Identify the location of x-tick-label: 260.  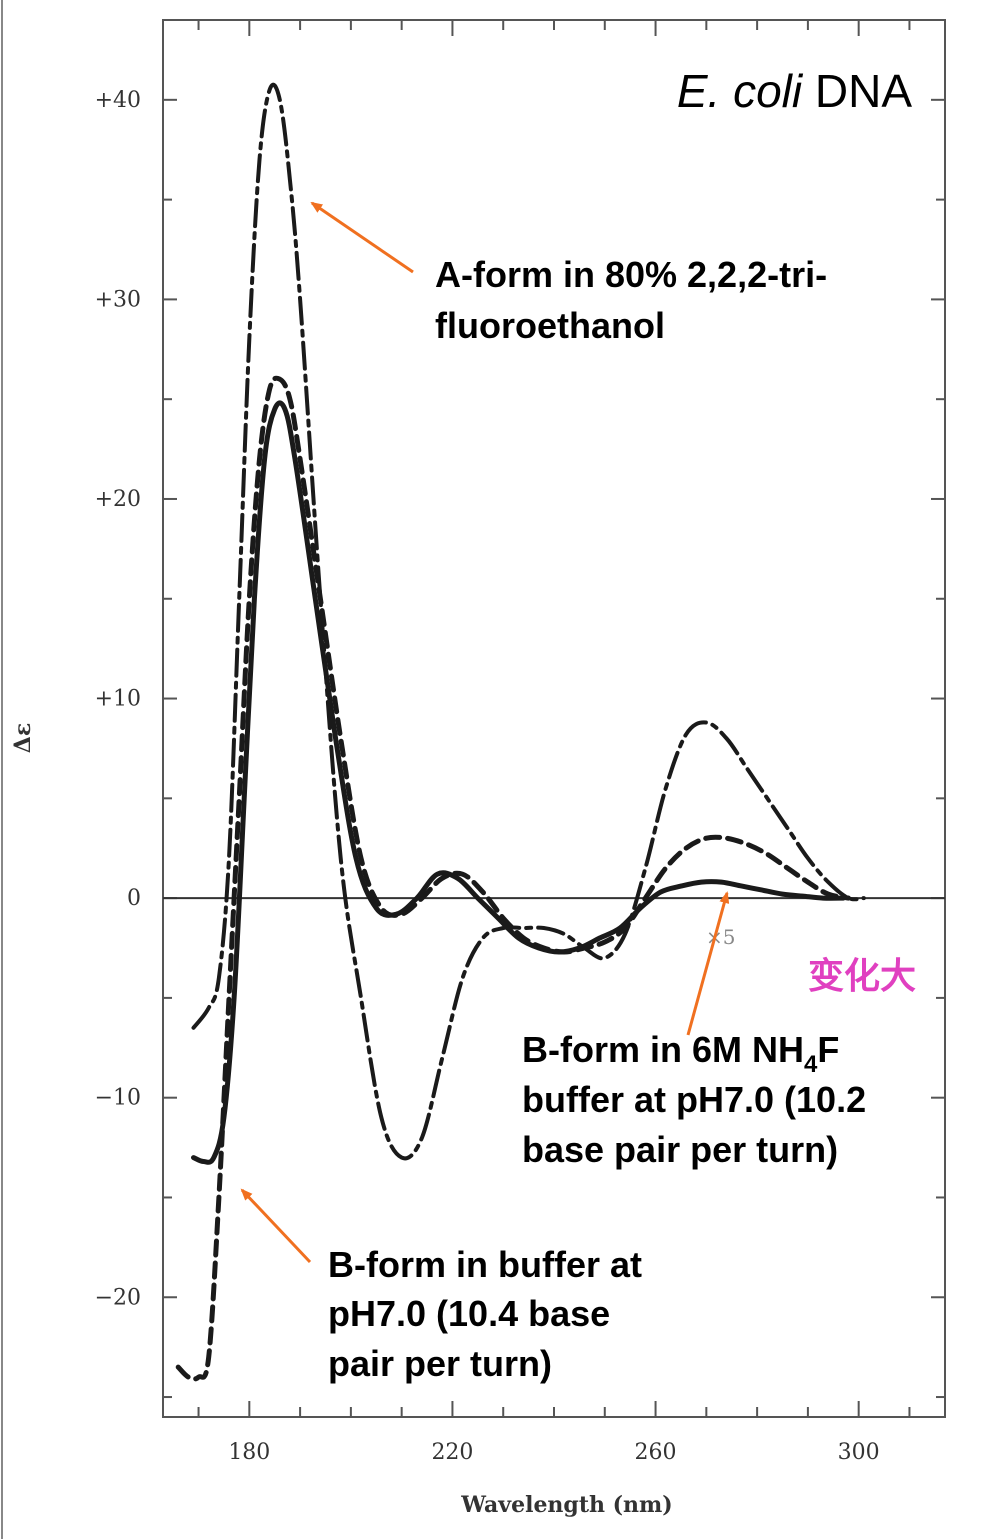
(656, 1452).